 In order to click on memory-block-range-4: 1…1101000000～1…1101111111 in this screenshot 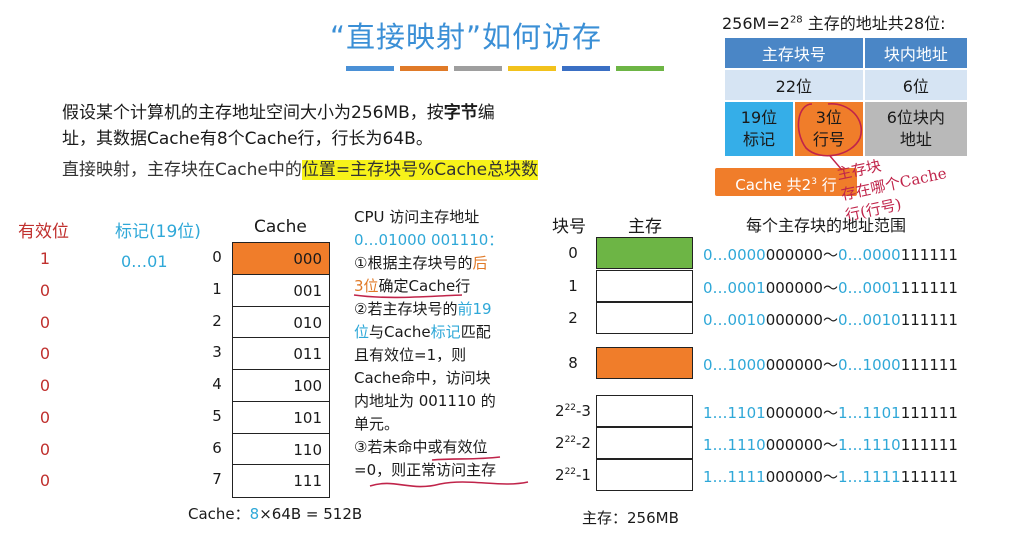, I will do `click(830, 413)`.